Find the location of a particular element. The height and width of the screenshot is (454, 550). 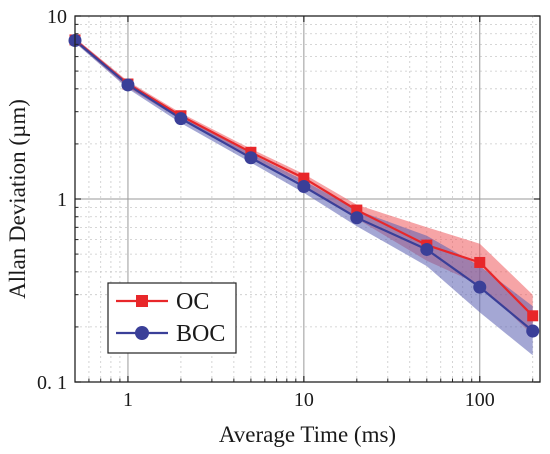

y-tick-label: 10 is located at coordinates (57, 17).